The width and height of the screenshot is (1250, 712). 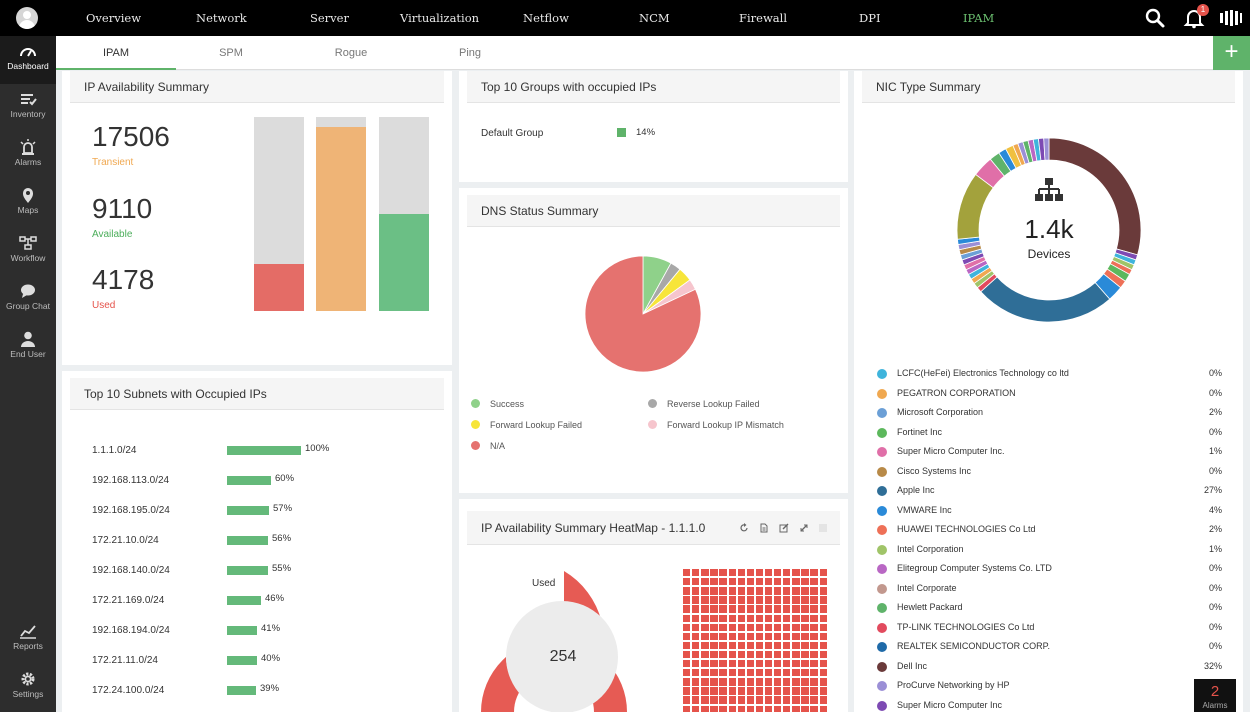 I want to click on nic-vendor-row: TP-LINK TECHNOLOGIES Co Ltd 0%, so click(x=1049, y=628).